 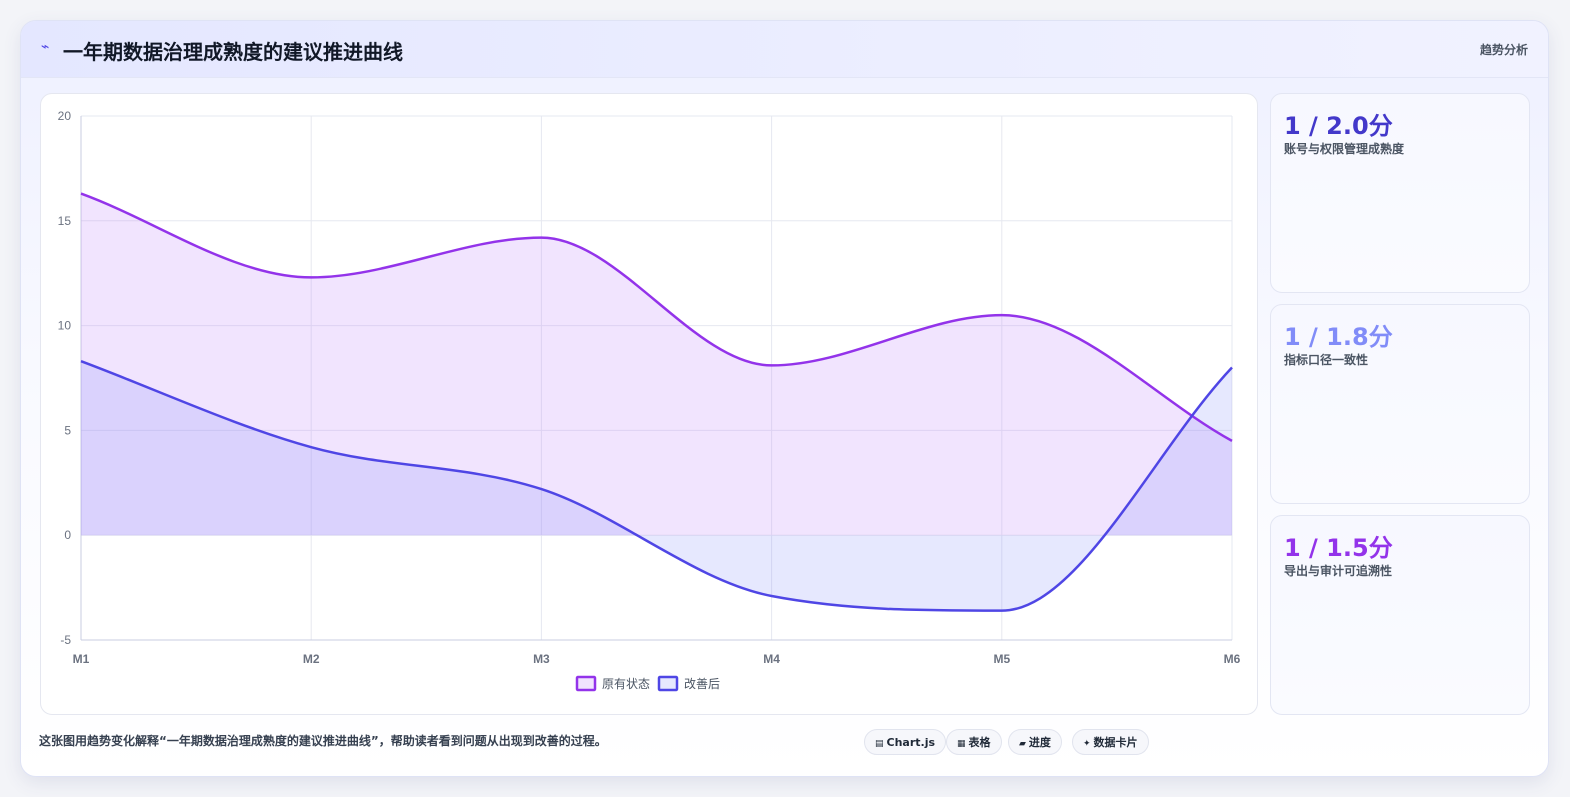 I want to click on chip-progress: ▰ 进度, so click(x=1035, y=742).